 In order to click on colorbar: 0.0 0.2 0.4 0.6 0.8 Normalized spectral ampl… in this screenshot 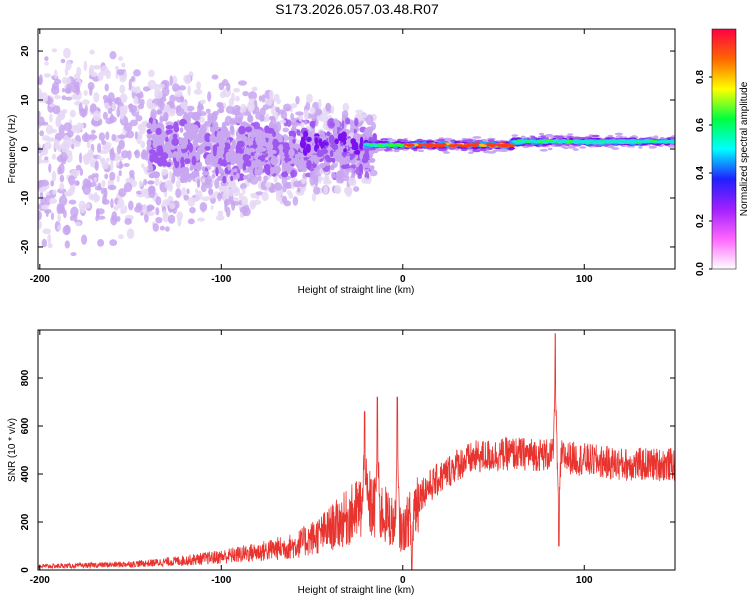, I will do `click(722, 152)`.